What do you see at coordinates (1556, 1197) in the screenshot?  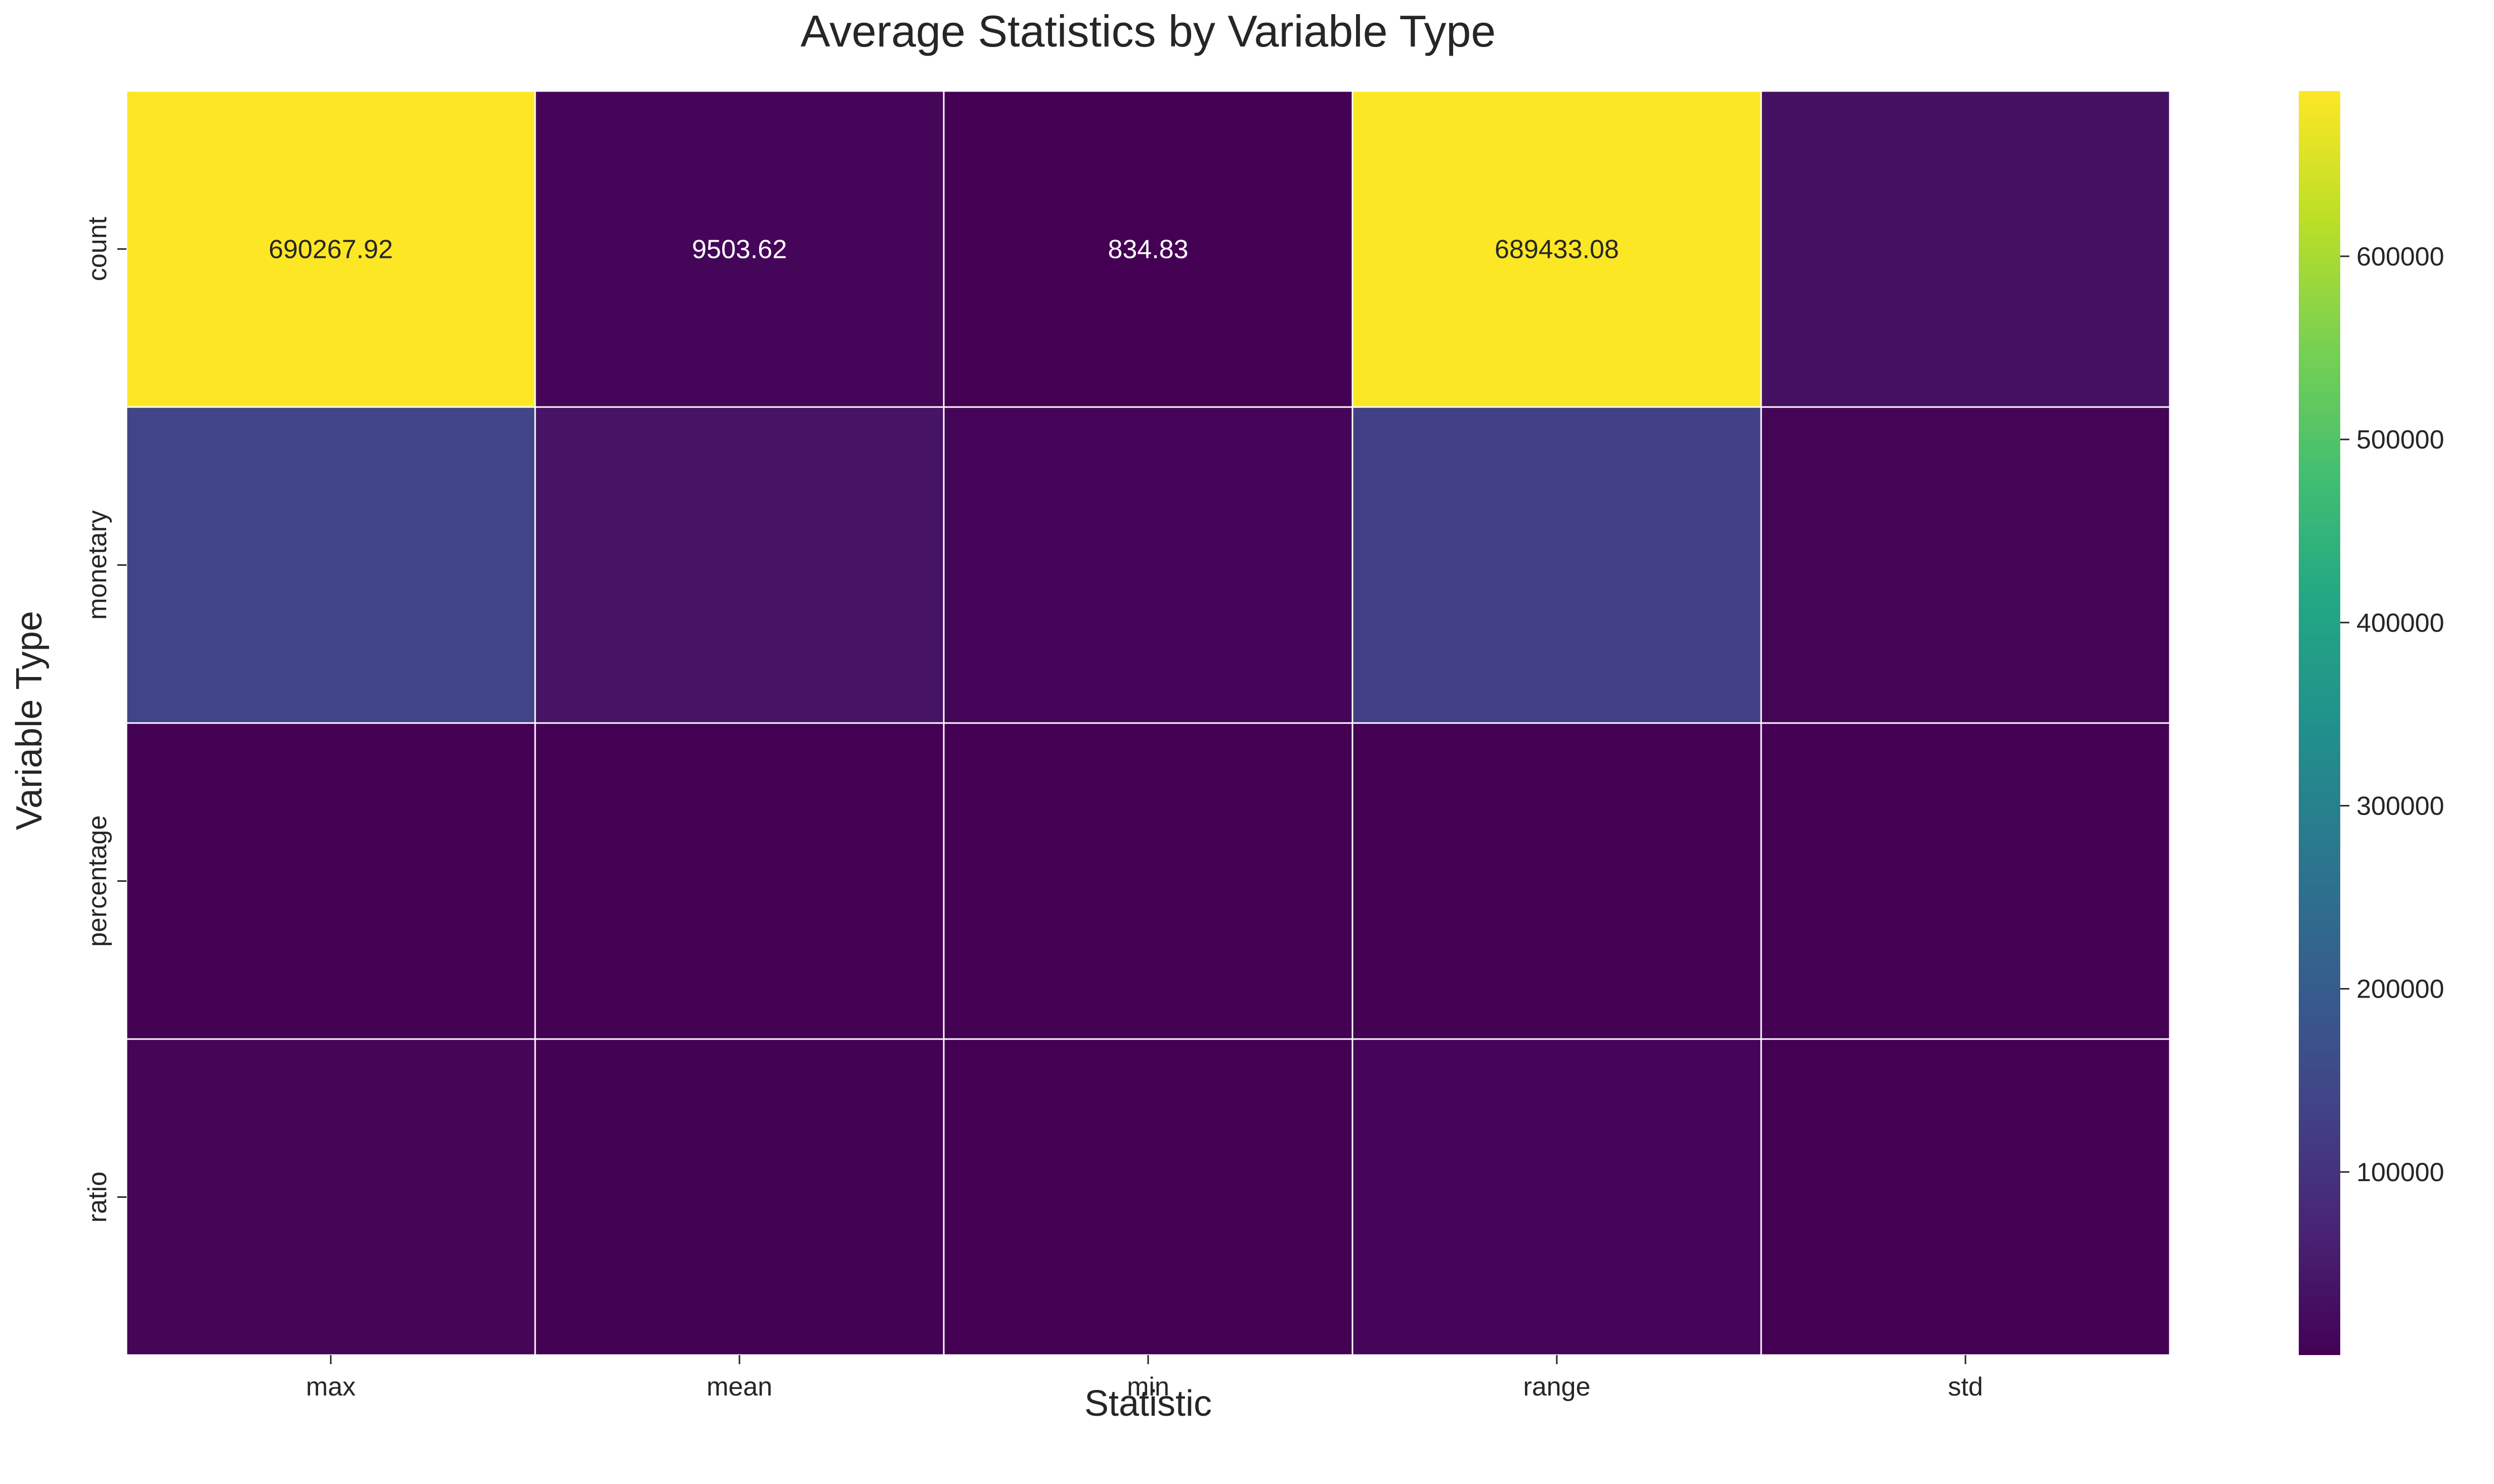 I see `heatmap-cell-ratio-range` at bounding box center [1556, 1197].